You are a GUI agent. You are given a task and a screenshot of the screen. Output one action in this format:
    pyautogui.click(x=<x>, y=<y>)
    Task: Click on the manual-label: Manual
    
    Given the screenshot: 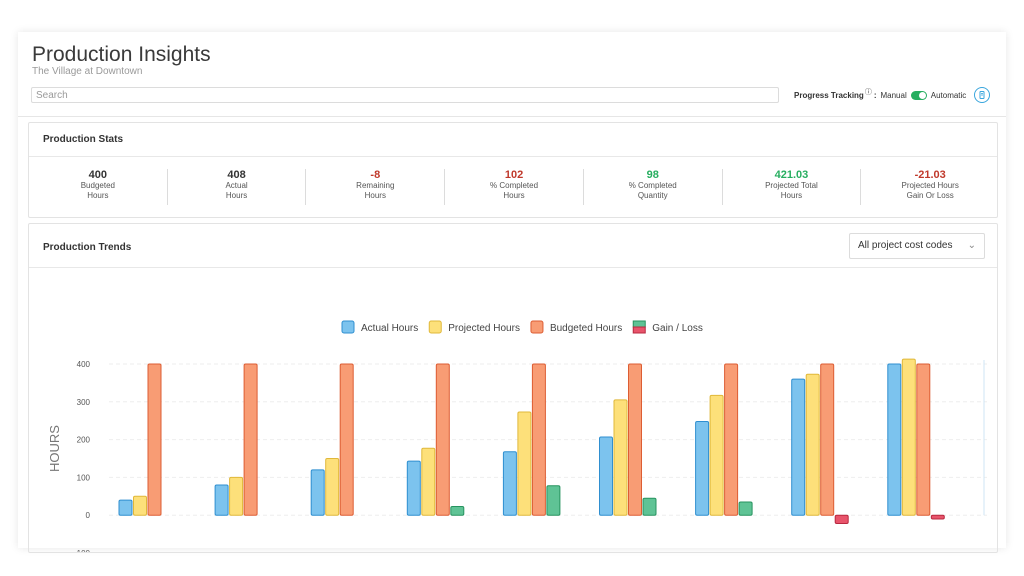 What is the action you would take?
    pyautogui.click(x=893, y=95)
    